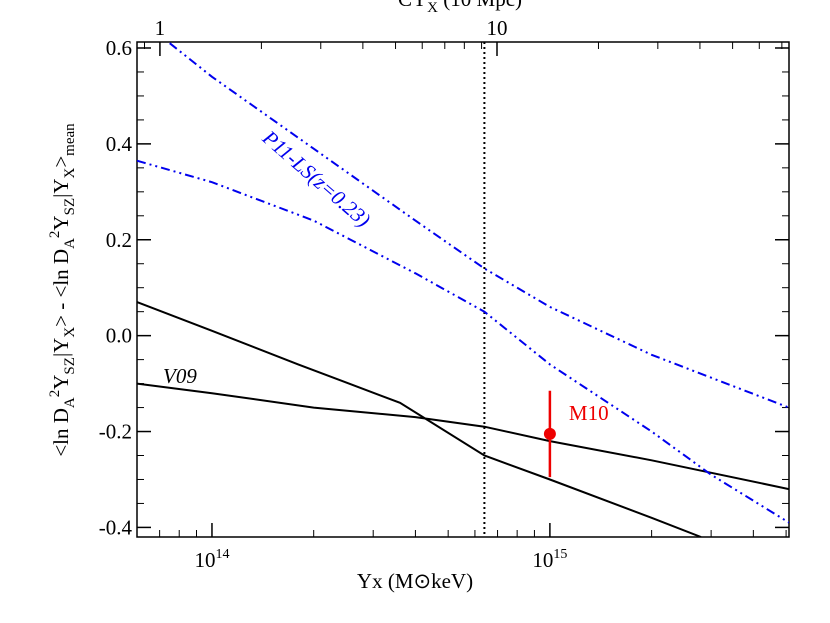  What do you see at coordinates (222, 554) in the screenshot?
I see `x-tick-exp: 14` at bounding box center [222, 554].